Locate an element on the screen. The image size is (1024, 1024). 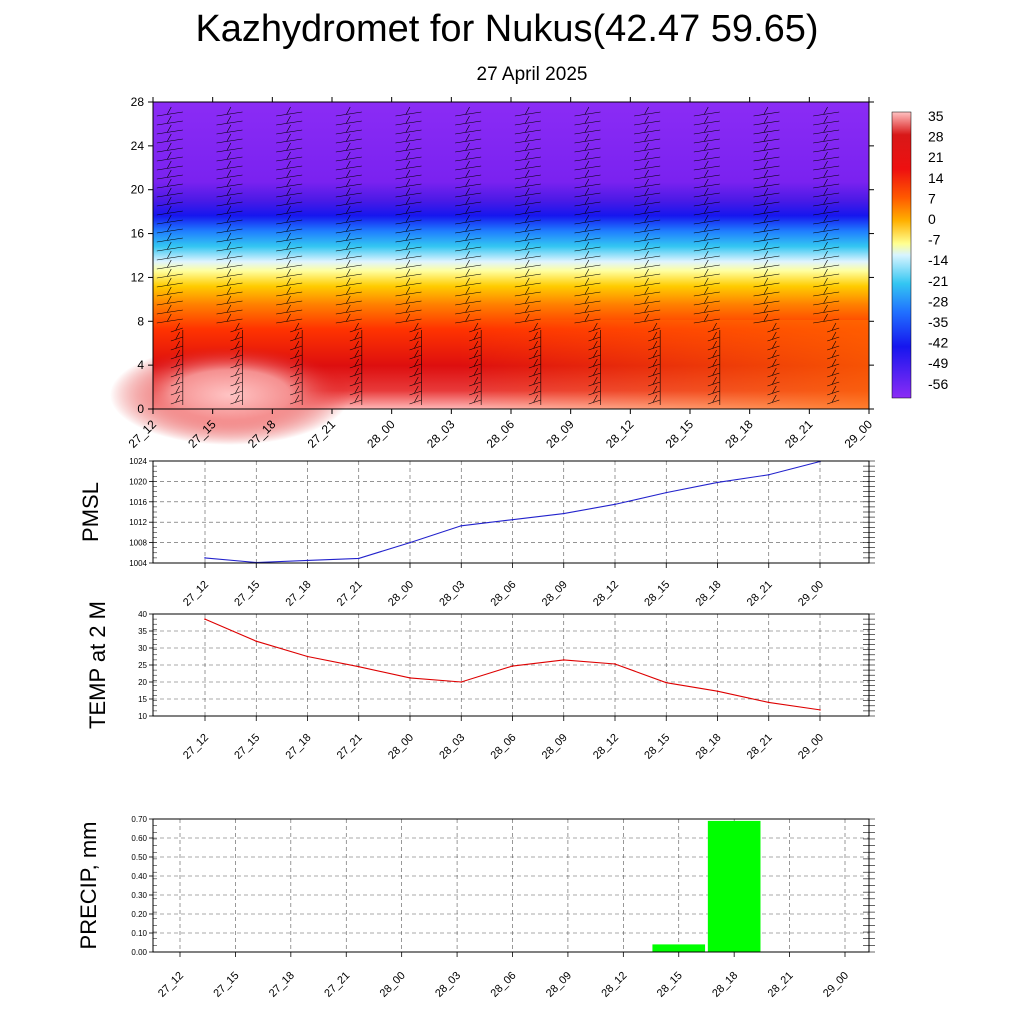
x-tick-label: 29_00 is located at coordinates (836, 985).